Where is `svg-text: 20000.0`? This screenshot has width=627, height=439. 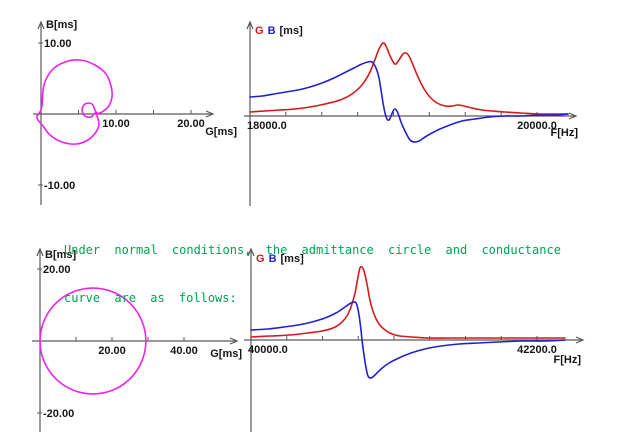
svg-text: 20000.0 is located at coordinates (537, 126).